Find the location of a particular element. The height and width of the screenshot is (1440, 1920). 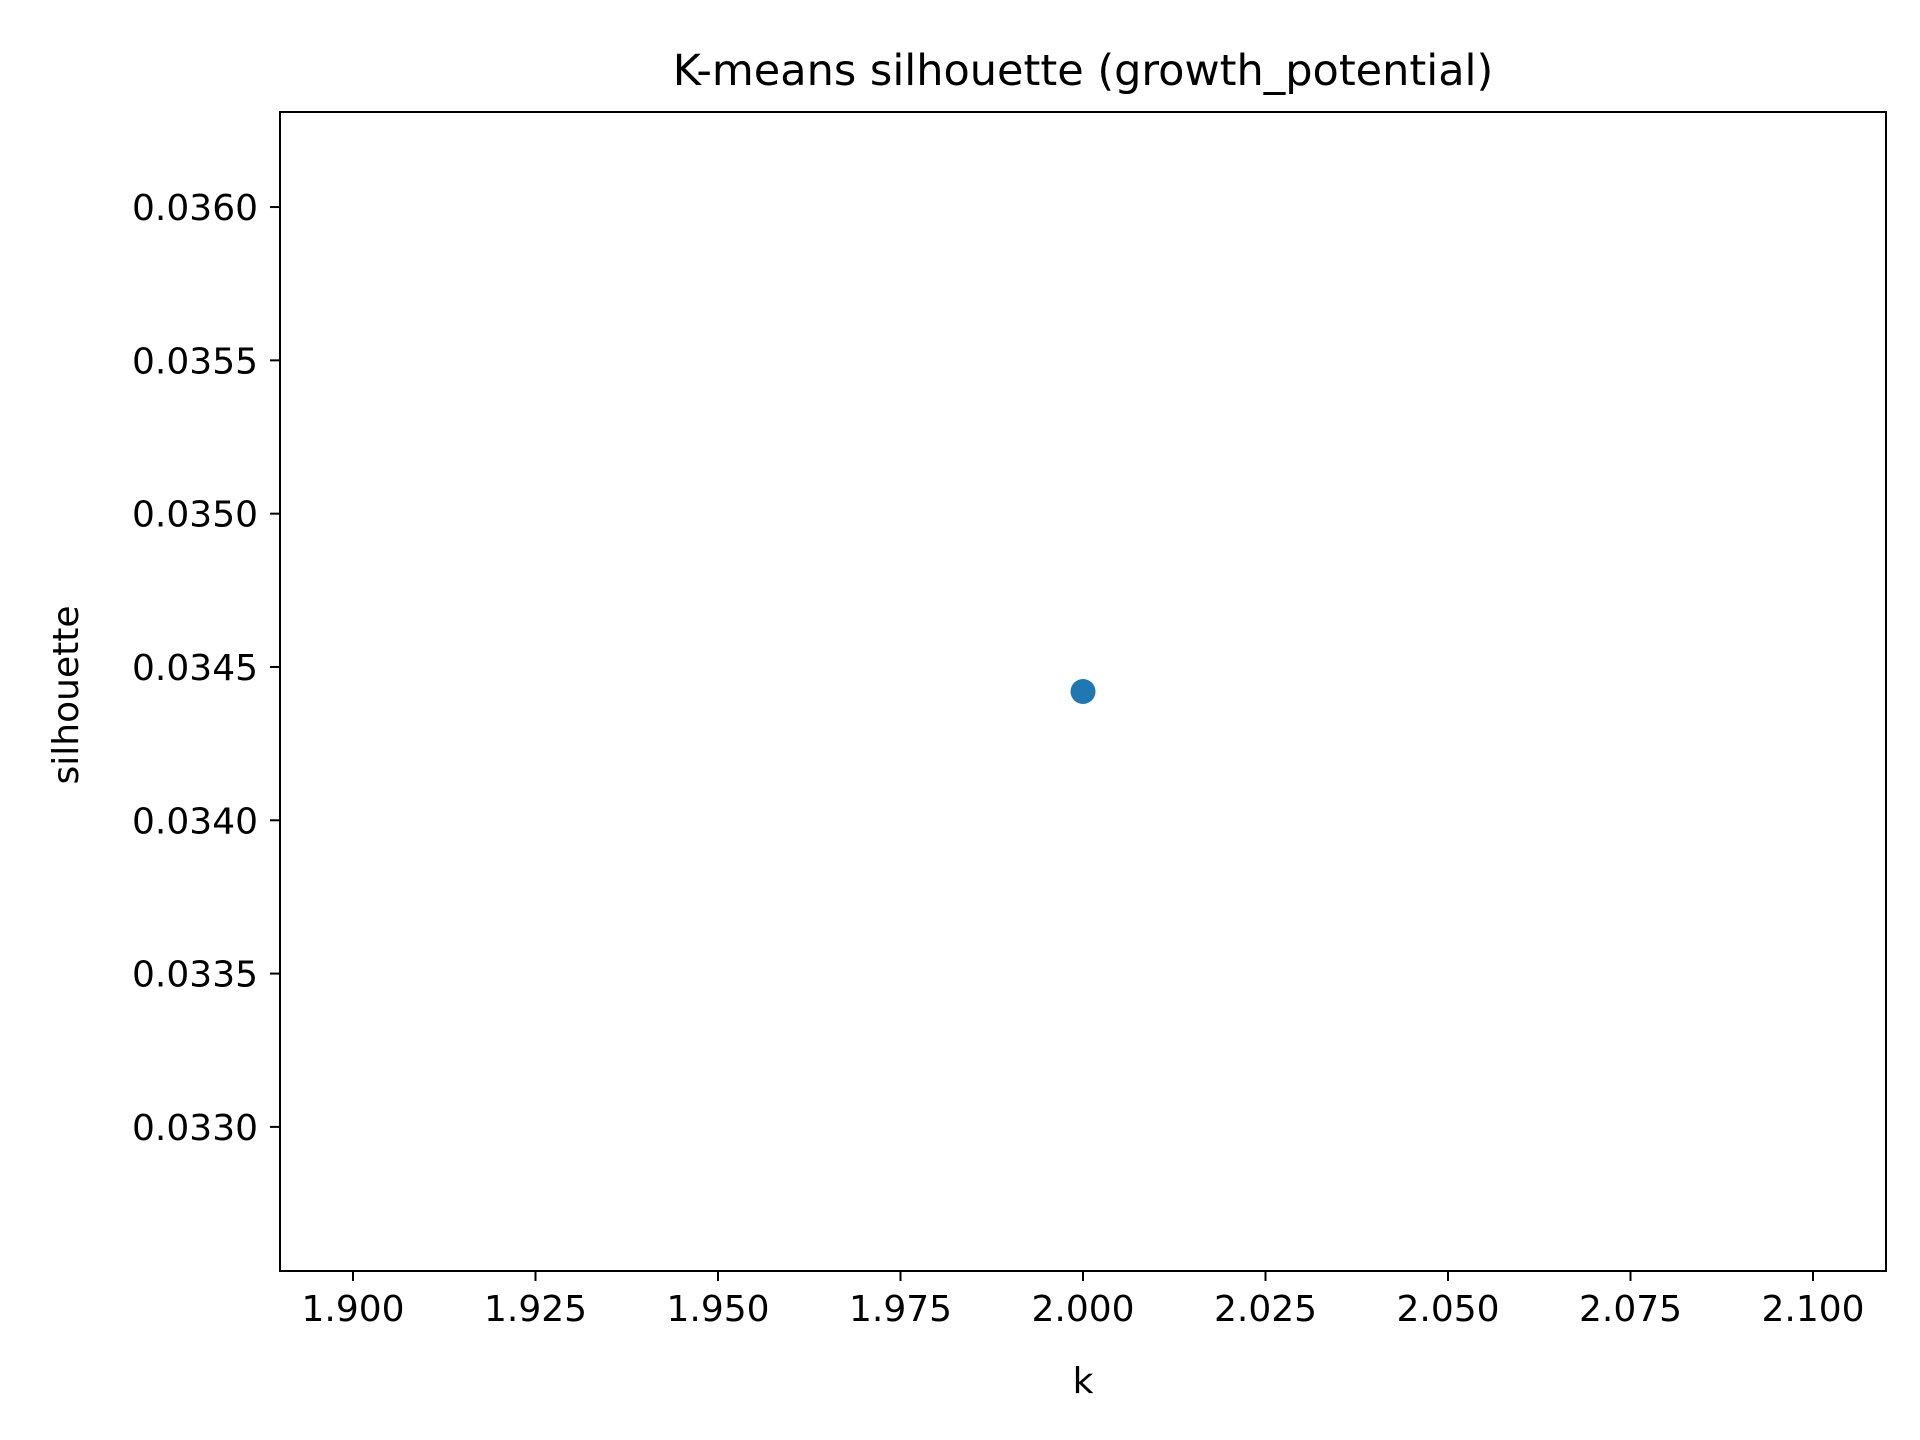

y-tick-label: 0.0335 is located at coordinates (195, 975).